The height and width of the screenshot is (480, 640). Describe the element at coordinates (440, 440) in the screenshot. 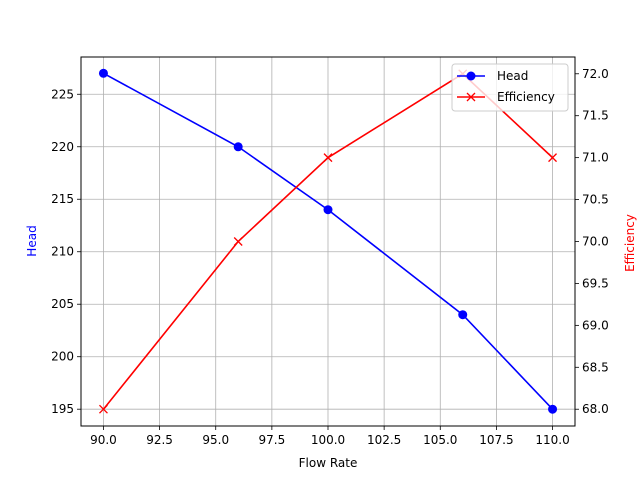

I see `x-tick-label: 105.0` at that location.